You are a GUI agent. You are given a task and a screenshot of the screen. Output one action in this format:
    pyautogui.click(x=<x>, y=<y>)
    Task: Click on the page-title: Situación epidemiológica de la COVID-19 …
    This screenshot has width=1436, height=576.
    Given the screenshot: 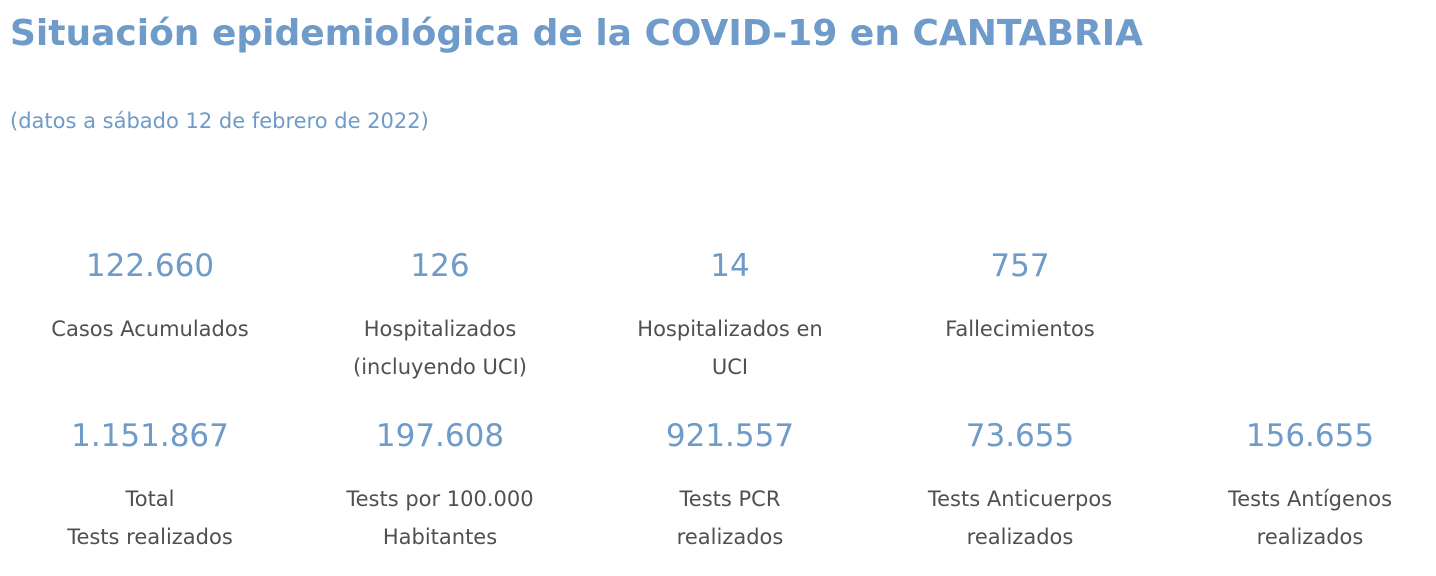 What is the action you would take?
    pyautogui.click(x=576, y=33)
    